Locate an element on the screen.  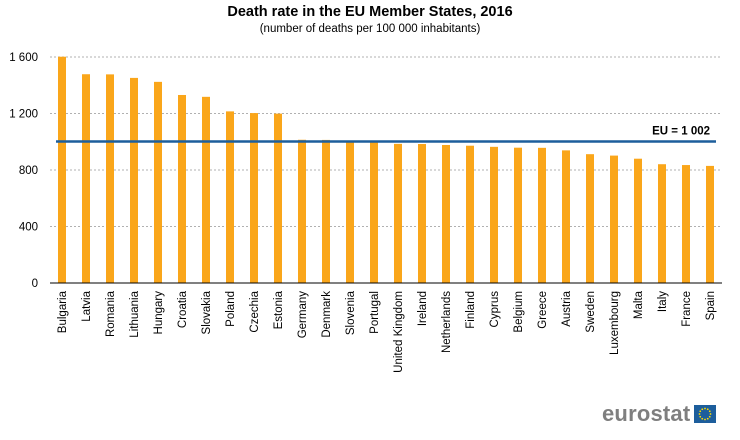
x-tick-label: Estonia is located at coordinates (279, 309).